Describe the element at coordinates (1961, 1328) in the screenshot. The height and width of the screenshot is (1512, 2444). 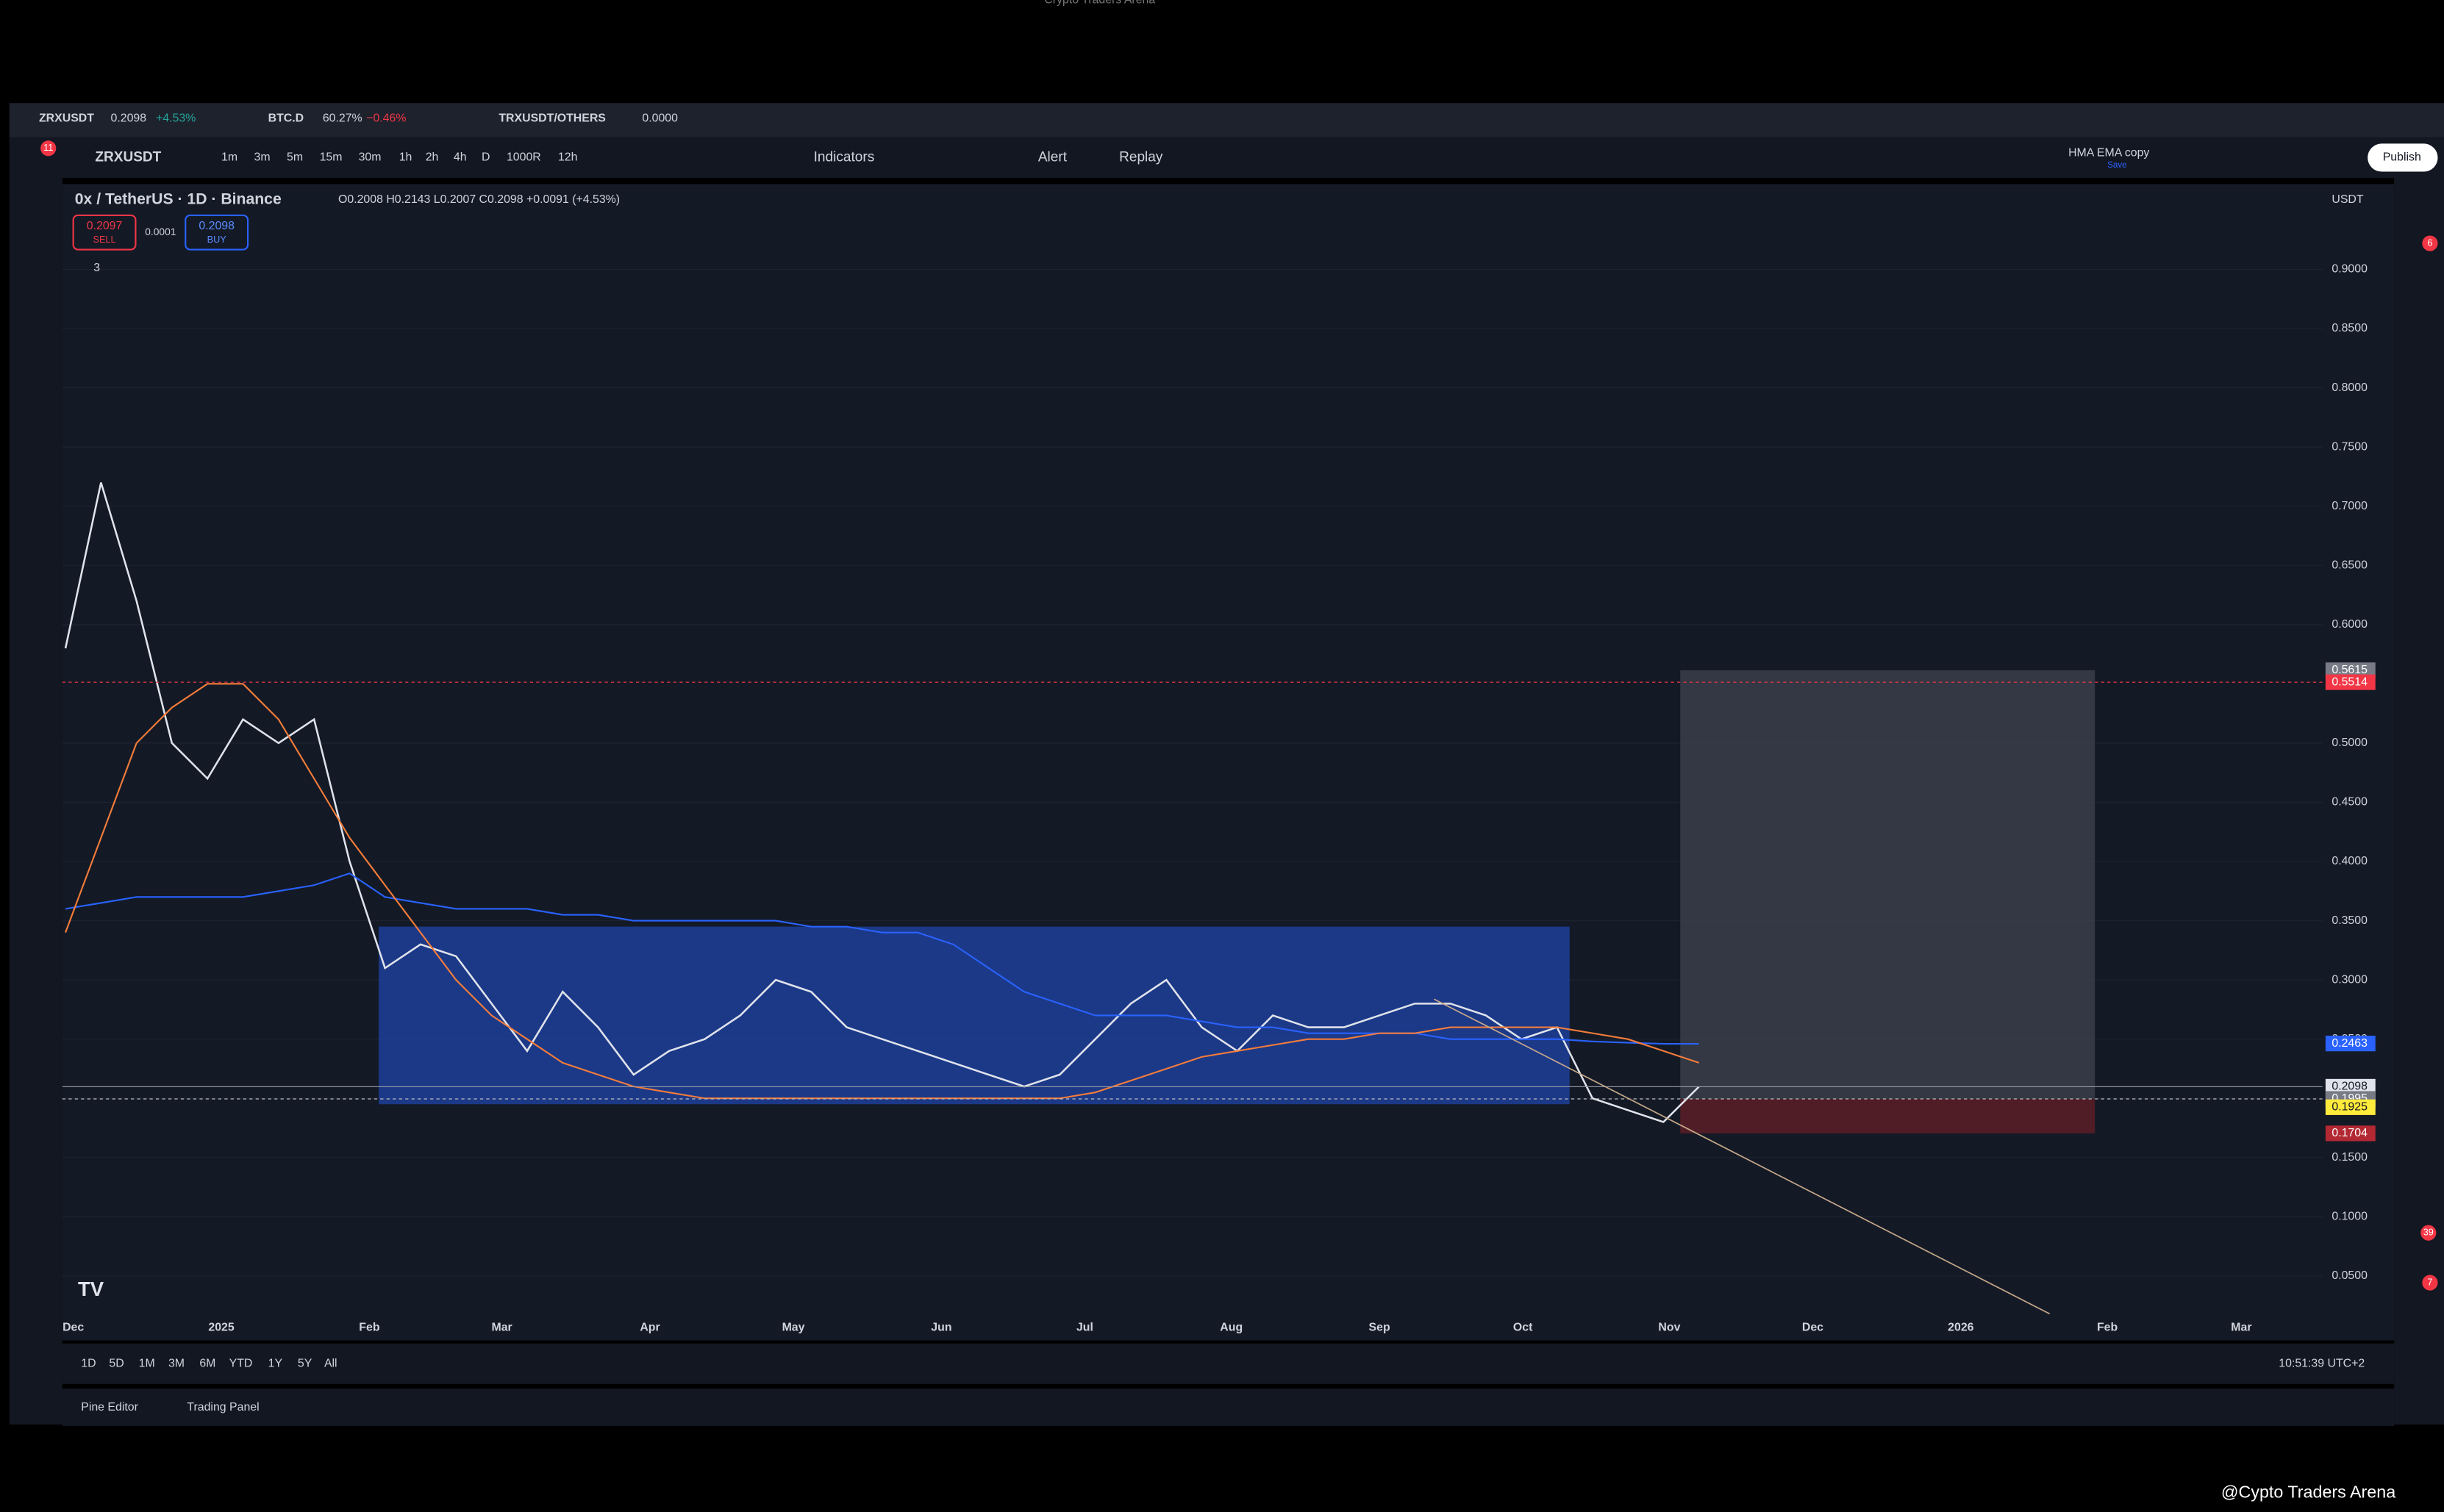
I see `x-tick-label: 2026` at that location.